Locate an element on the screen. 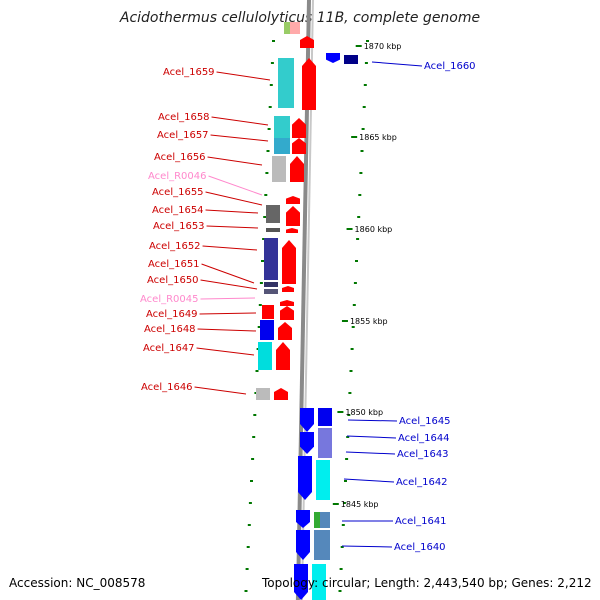 Image resolution: width=600 pixels, height=600 pixels. tick-label: 1865 kbp is located at coordinates (378, 137).